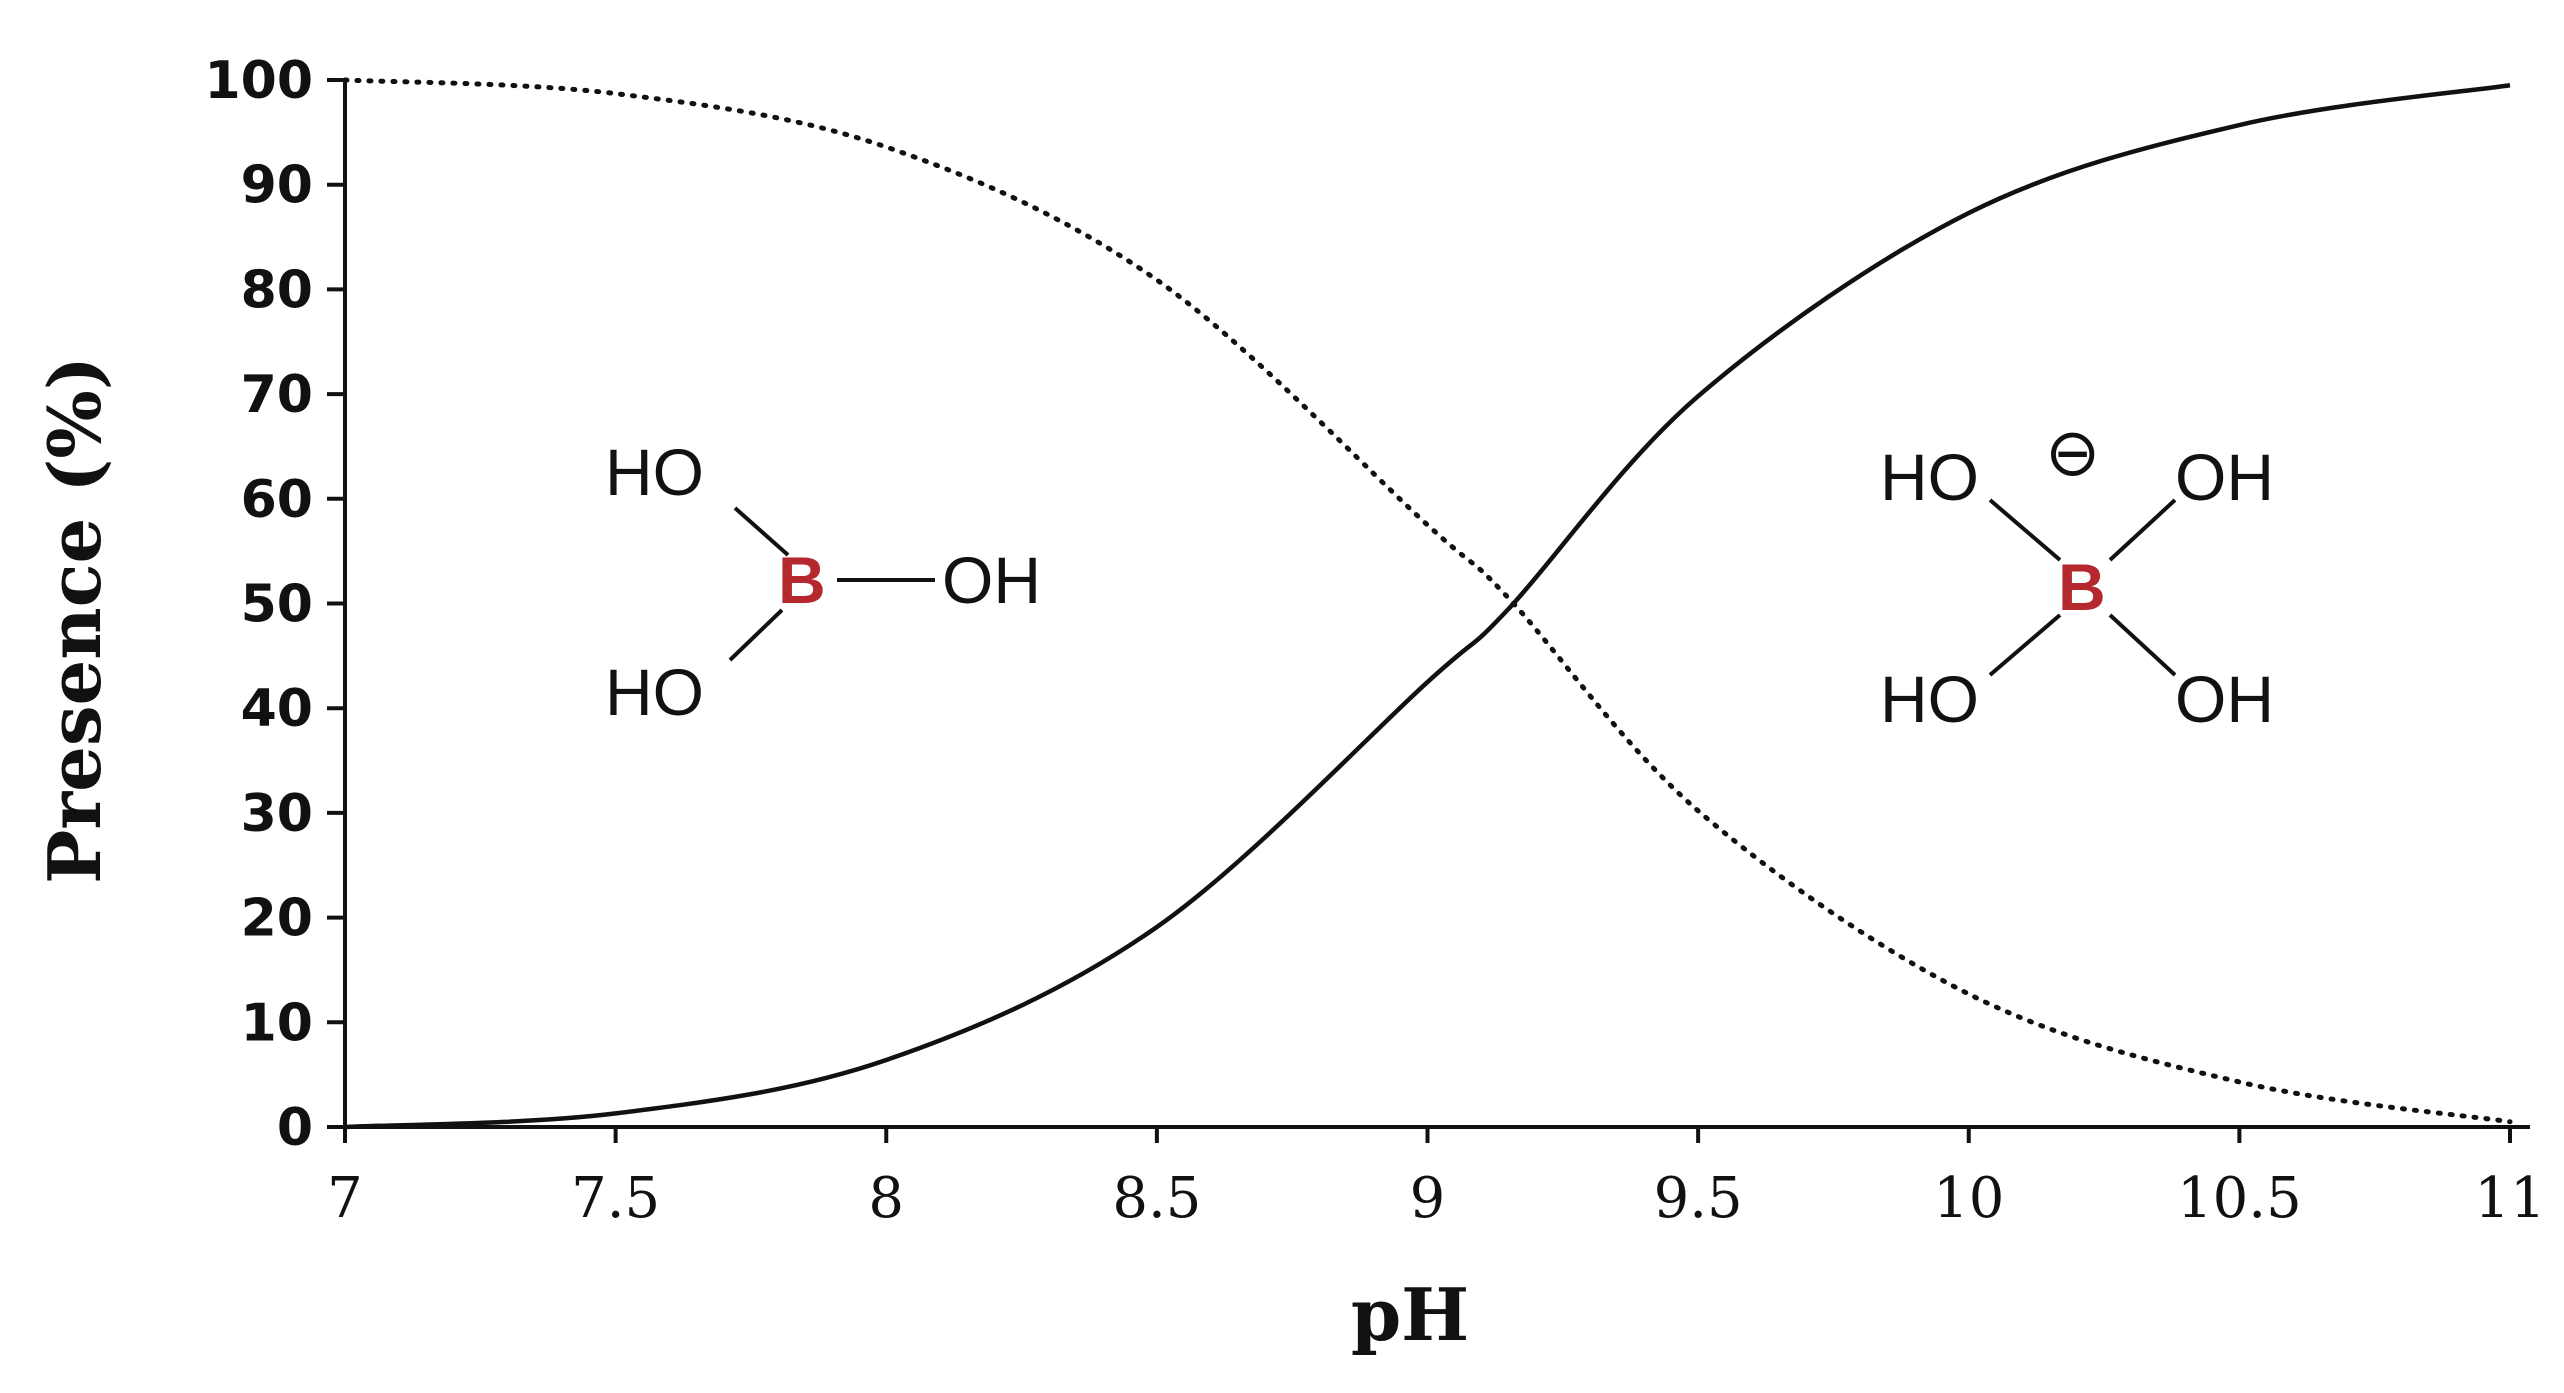  I want to click on y-tick-label: 10, so click(277, 1023).